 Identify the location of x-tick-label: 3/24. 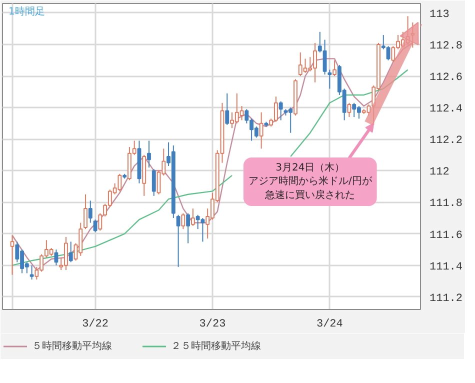
(330, 324).